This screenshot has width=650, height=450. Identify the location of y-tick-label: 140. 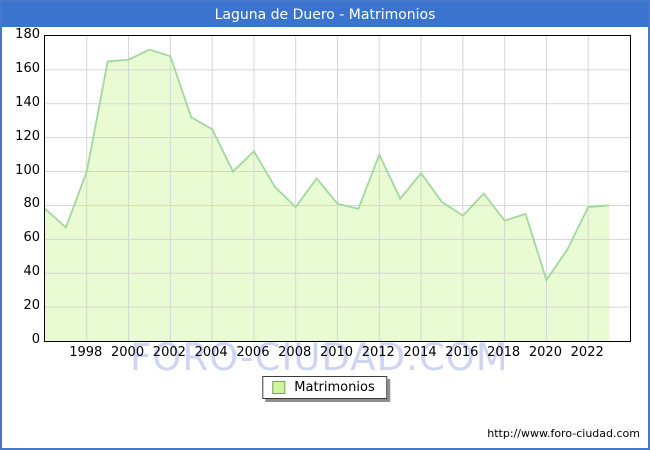
(27, 102).